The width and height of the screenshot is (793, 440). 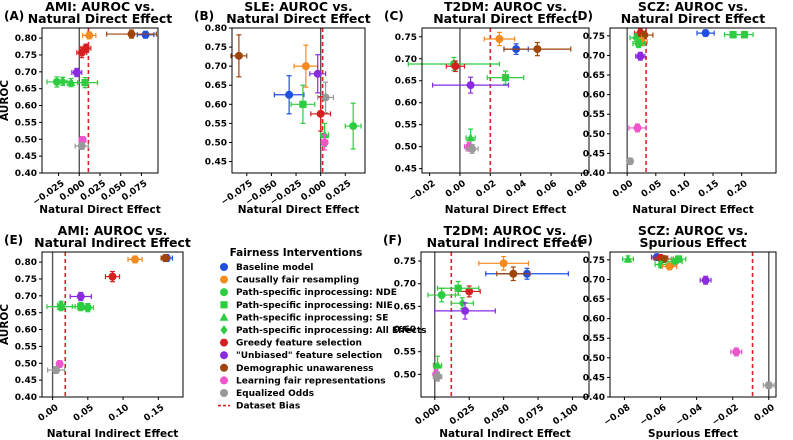 I want to click on panel-label: (A), so click(x=14, y=16).